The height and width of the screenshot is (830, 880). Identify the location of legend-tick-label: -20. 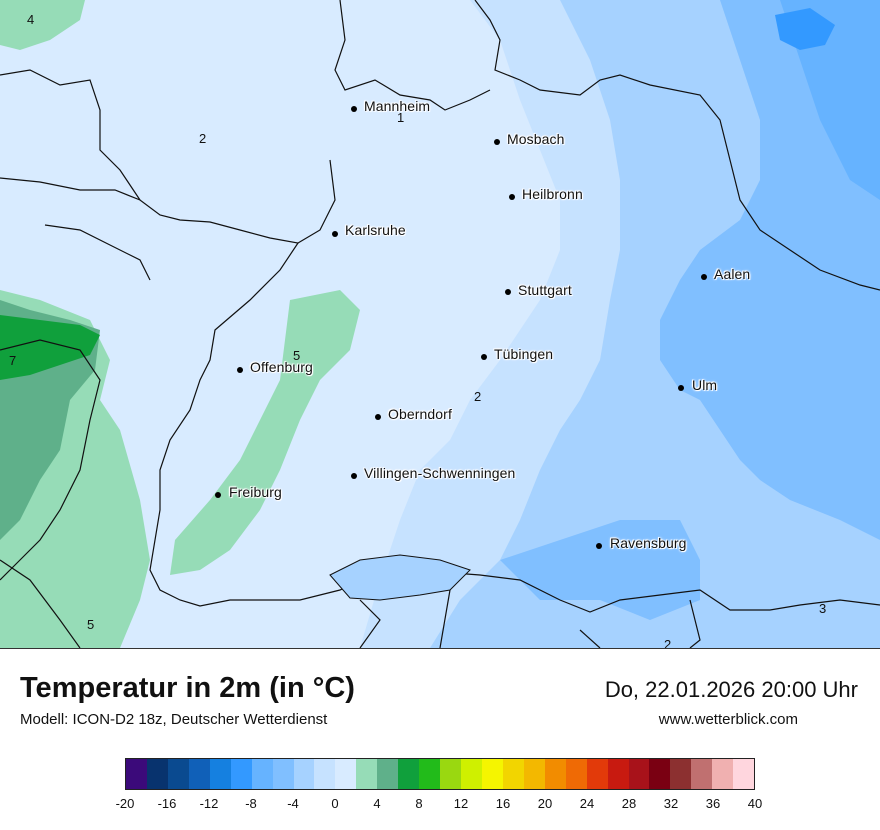
(125, 803).